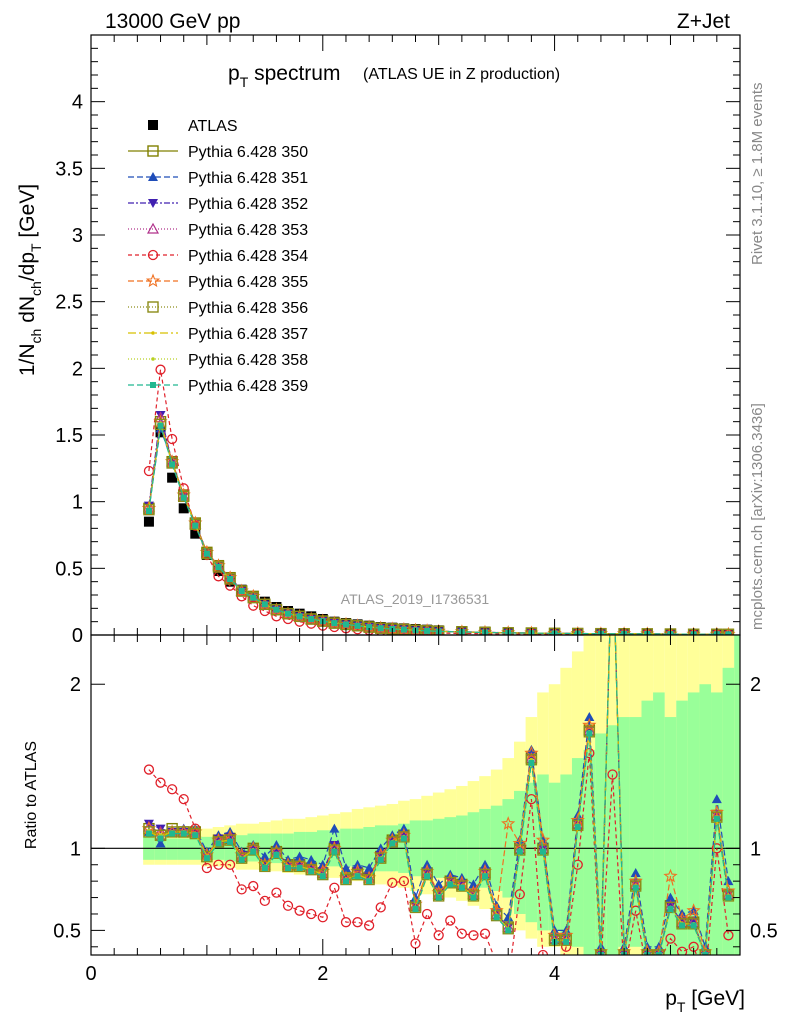 Image resolution: width=786 pixels, height=1024 pixels. Describe the element at coordinates (671, 998) in the screenshot. I see `xlabel-p: p` at that location.